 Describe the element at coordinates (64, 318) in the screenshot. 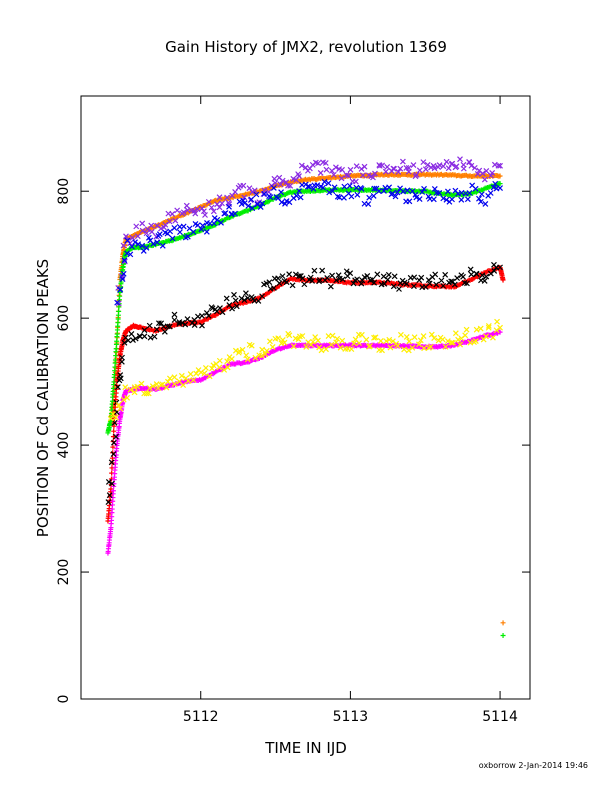

I see `y-tick-label: 600` at that location.